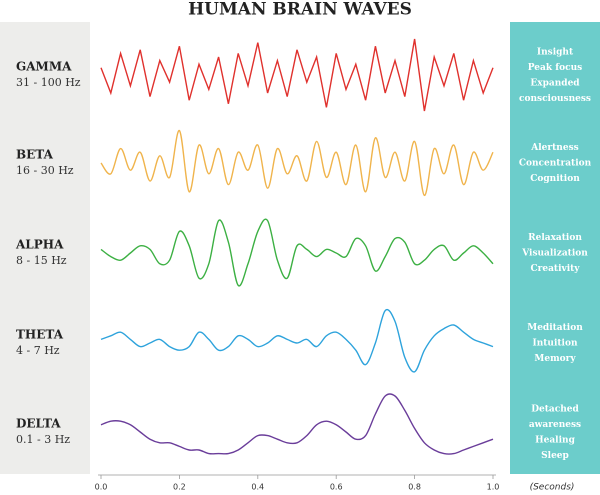 The image size is (600, 495). What do you see at coordinates (555, 179) in the screenshot?
I see `effect-text: Cognition` at bounding box center [555, 179].